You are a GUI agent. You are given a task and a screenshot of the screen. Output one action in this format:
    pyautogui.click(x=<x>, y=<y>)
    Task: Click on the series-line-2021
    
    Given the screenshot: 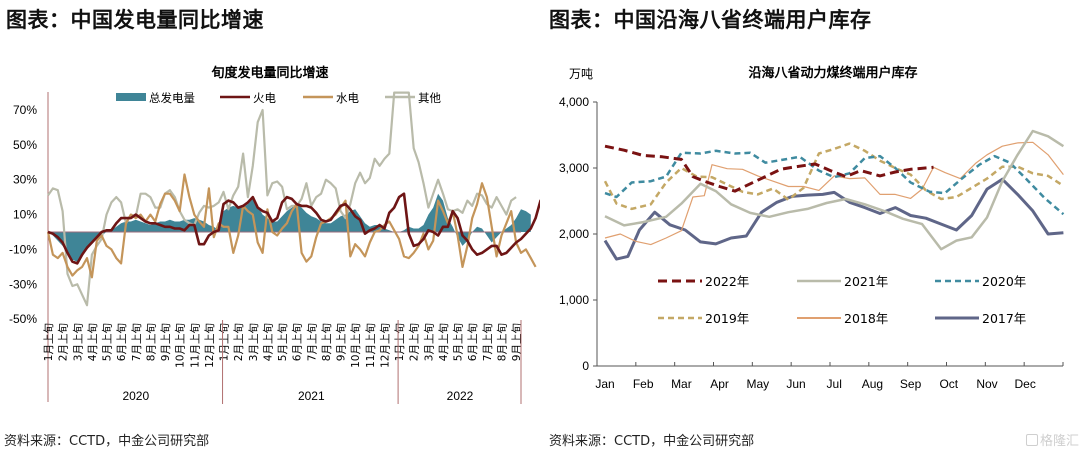 What is the action you would take?
    pyautogui.click(x=834, y=190)
    